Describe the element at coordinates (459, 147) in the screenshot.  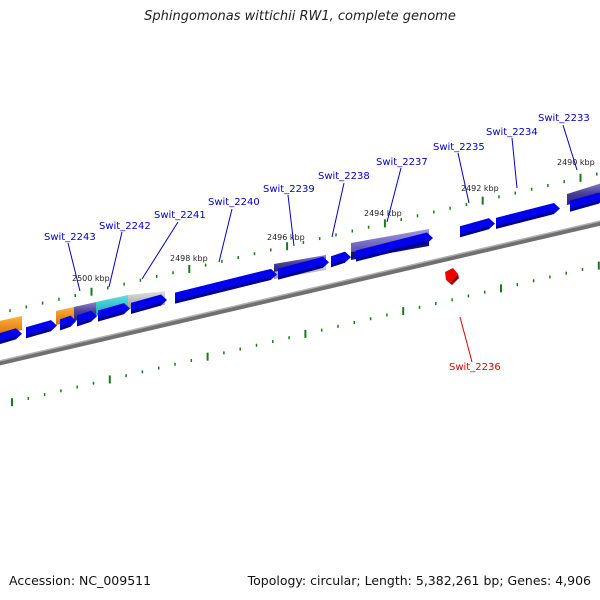
I see `gene-label-swit-2235: Swit_2235` at that location.